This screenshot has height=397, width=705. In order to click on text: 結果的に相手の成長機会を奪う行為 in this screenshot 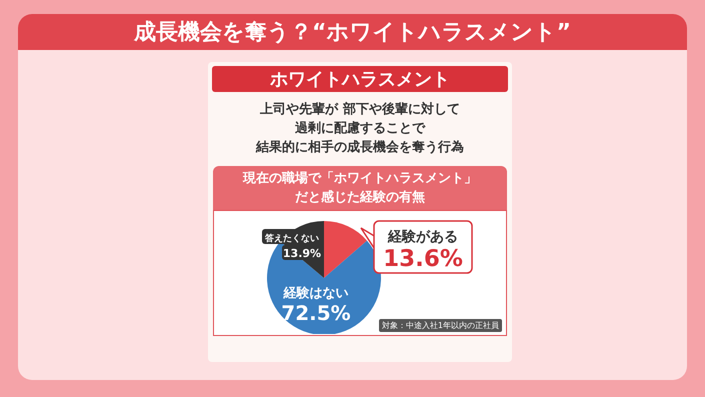, I will do `click(359, 147)`.